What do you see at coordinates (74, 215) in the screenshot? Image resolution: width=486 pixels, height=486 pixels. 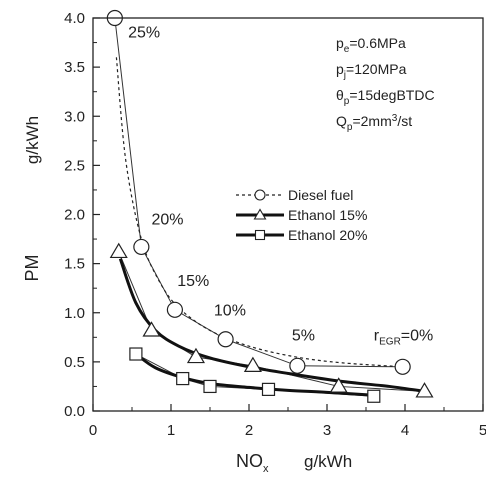 I see `y-tick-label: 2.0` at bounding box center [74, 215].